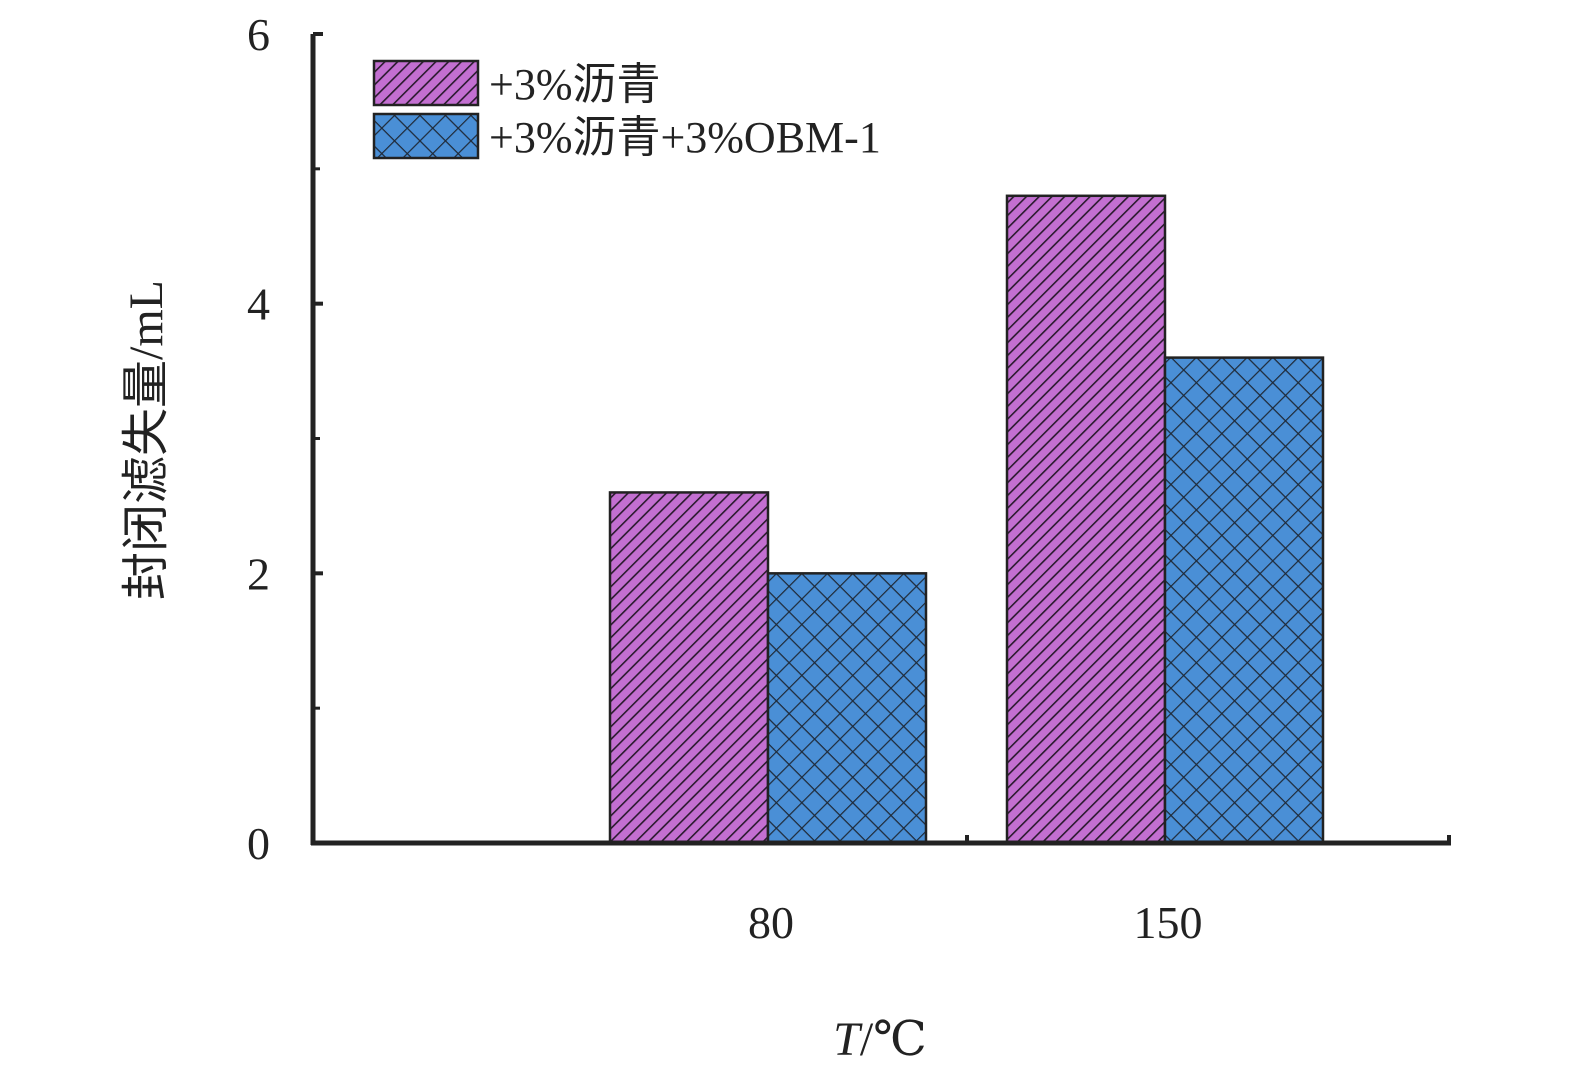 This screenshot has width=1575, height=1080. Describe the element at coordinates (258, 573) in the screenshot. I see `y-tick-label: 2` at that location.